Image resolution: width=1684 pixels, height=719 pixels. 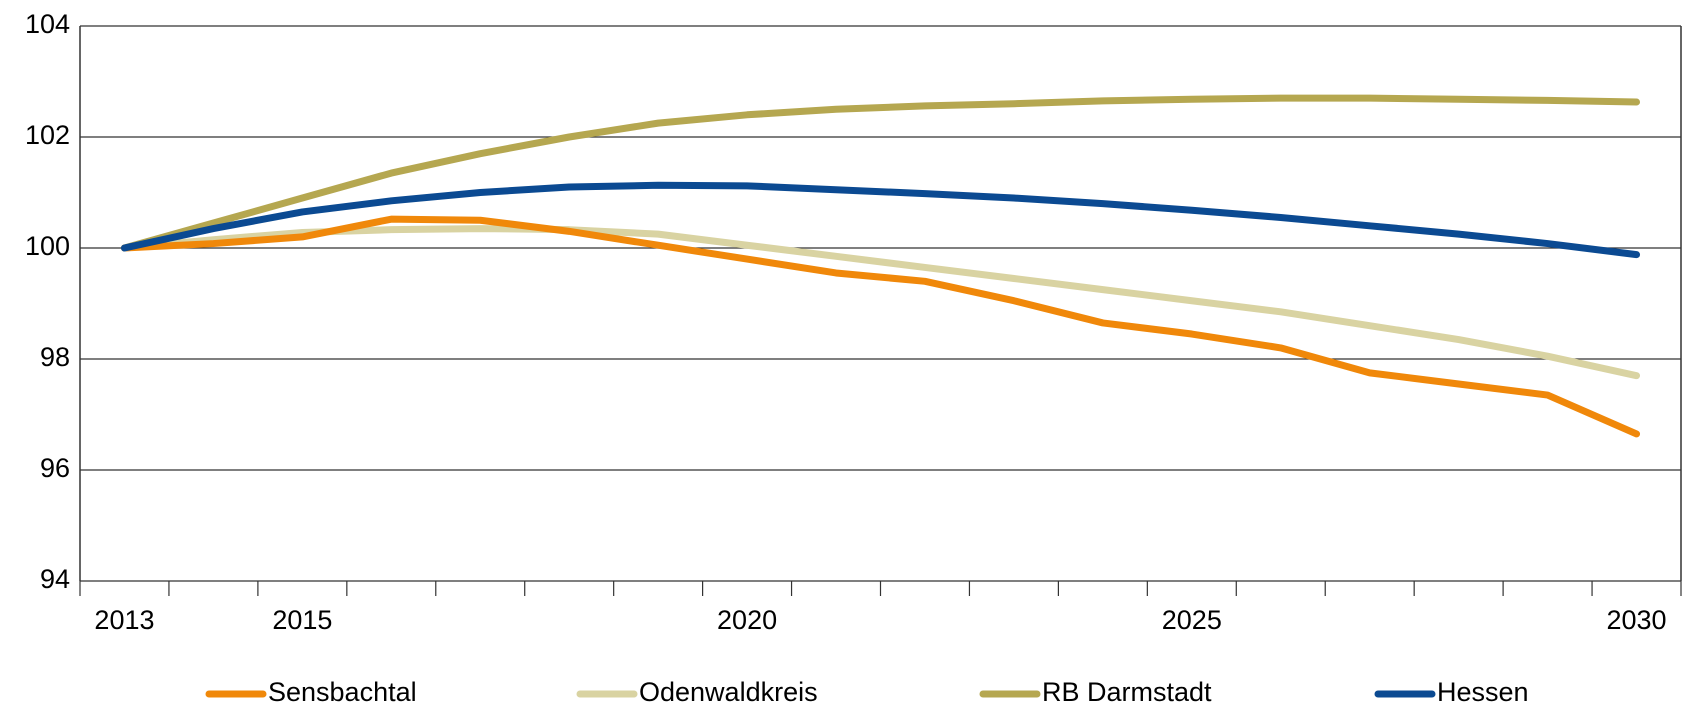 I want to click on y-tick-label: 104, so click(x=47, y=24).